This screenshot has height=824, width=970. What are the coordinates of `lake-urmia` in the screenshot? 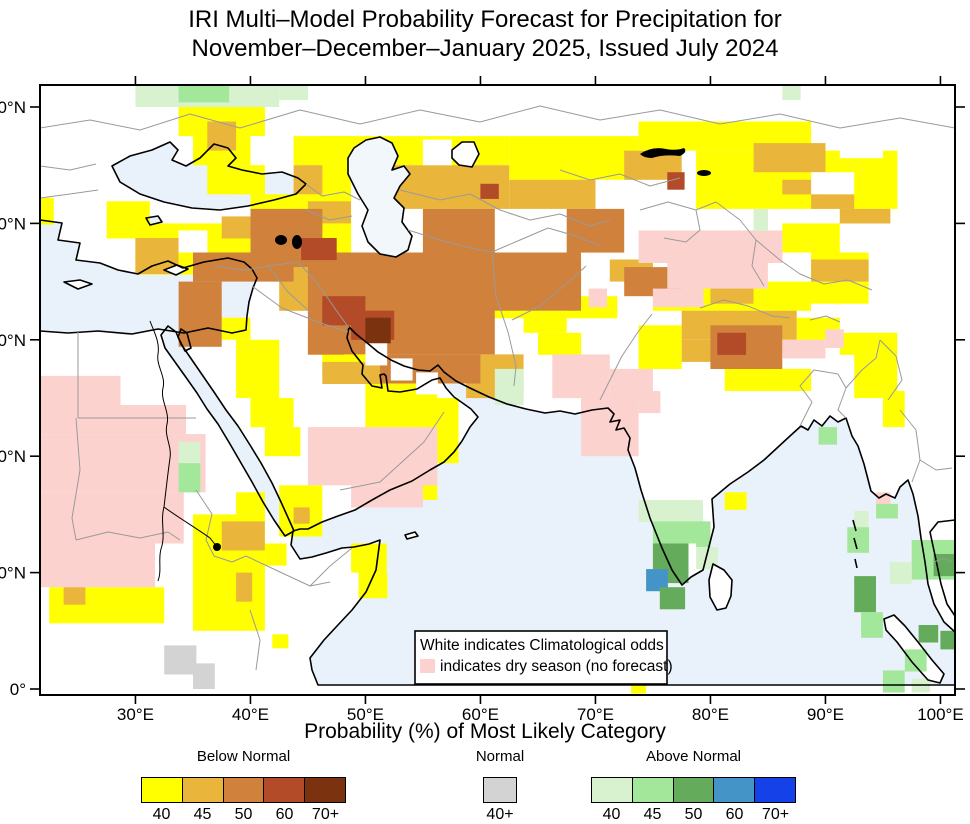 It's located at (297, 242).